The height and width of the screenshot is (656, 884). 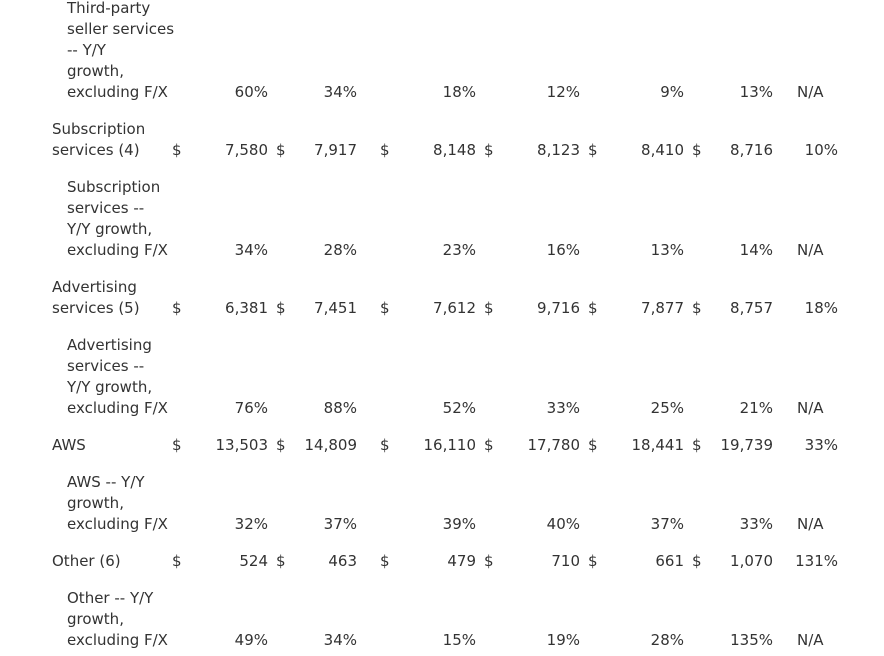 I want to click on value-cell: 13%, so click(x=667, y=250).